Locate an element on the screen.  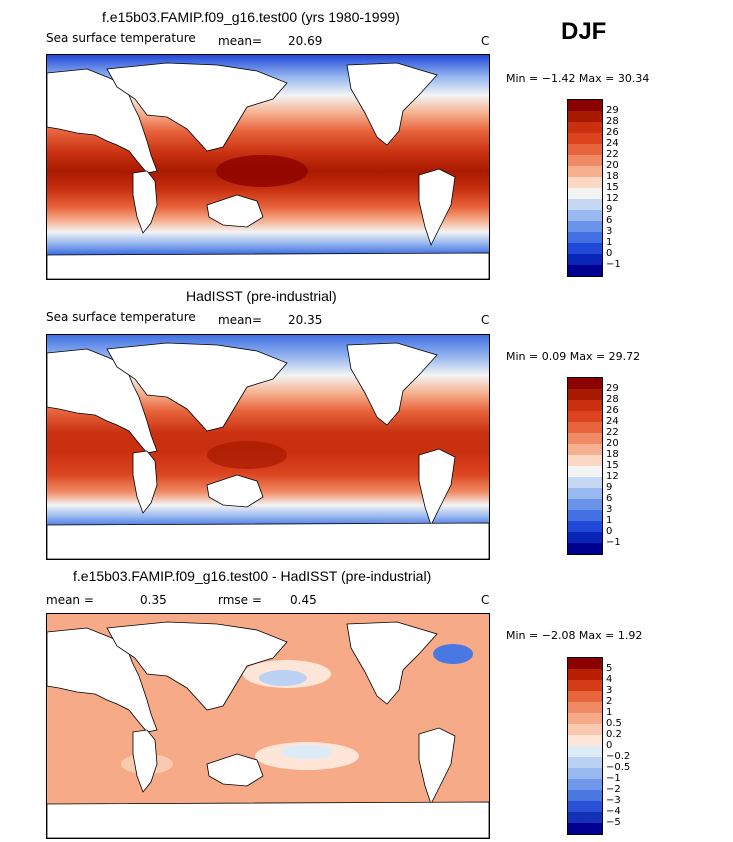
panel2-subtitle: Sea surface temperature is located at coordinates (121, 317).